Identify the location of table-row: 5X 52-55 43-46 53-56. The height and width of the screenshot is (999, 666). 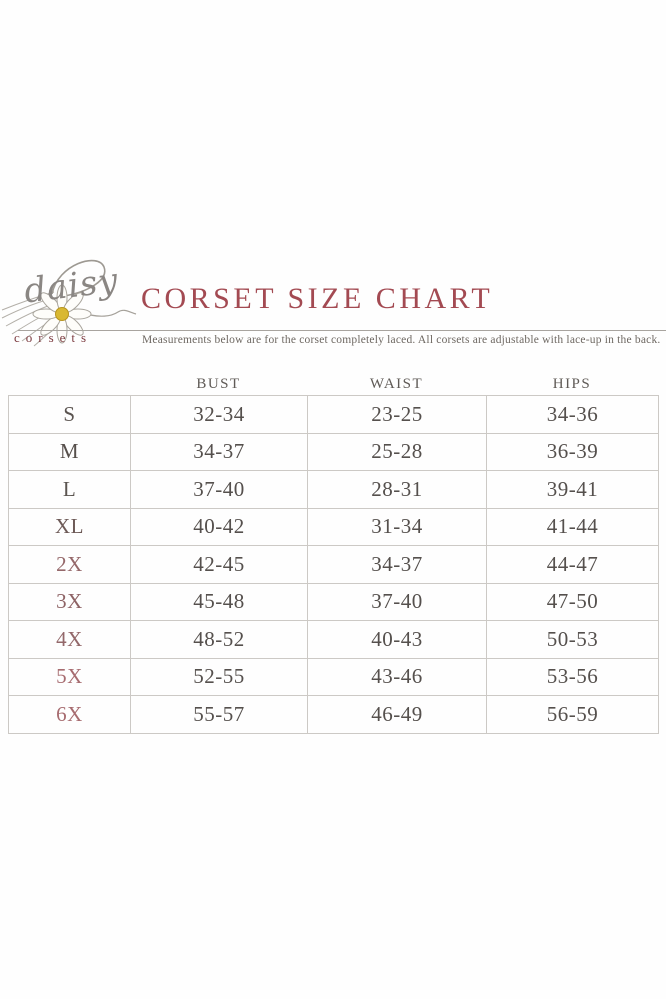
(333, 676).